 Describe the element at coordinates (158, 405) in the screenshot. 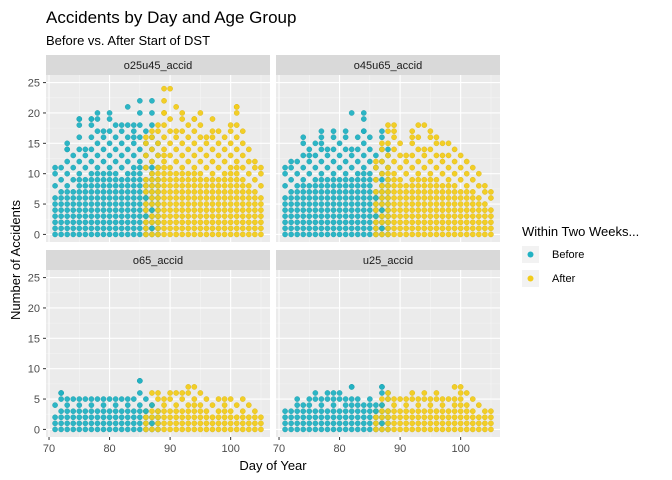

I see `points-o65_accid` at that location.